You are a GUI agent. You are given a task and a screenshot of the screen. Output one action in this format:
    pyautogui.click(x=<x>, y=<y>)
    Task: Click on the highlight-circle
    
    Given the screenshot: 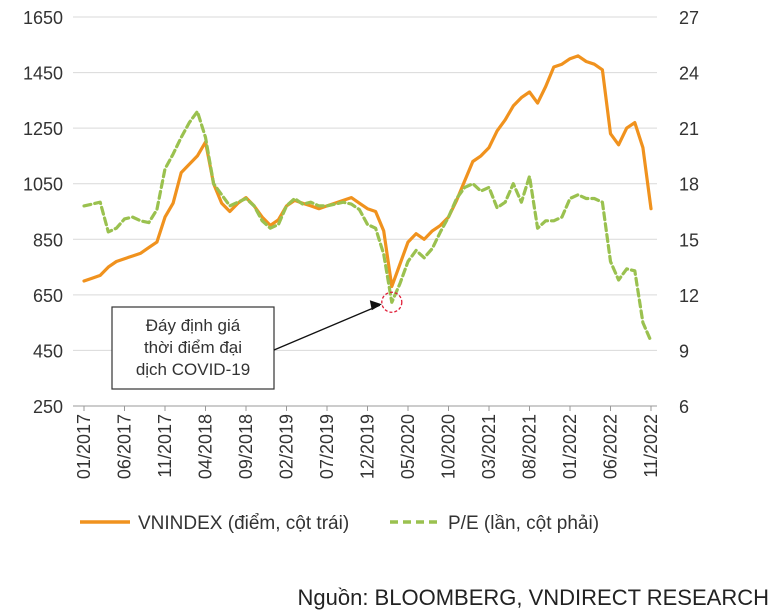 What is the action you would take?
    pyautogui.click(x=392, y=302)
    